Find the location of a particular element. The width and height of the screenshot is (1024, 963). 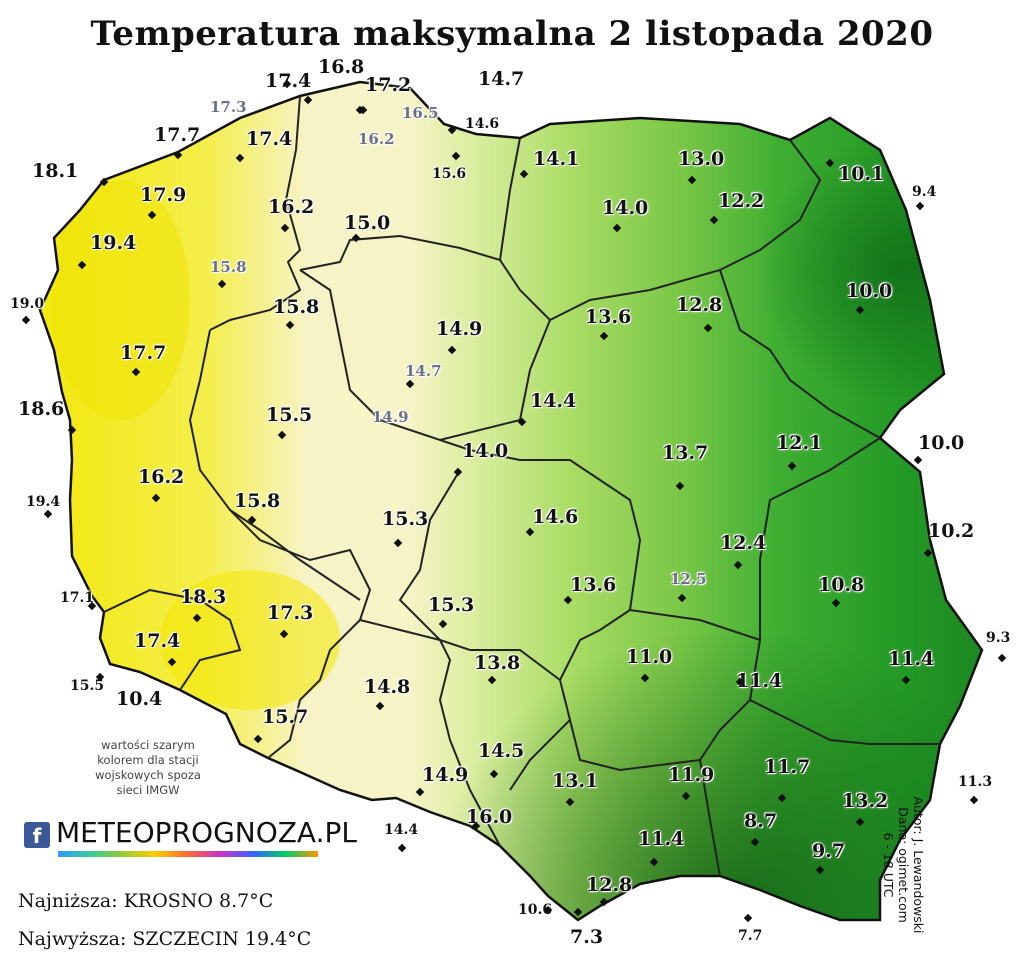

station-temperature: 14.8 is located at coordinates (387, 687).